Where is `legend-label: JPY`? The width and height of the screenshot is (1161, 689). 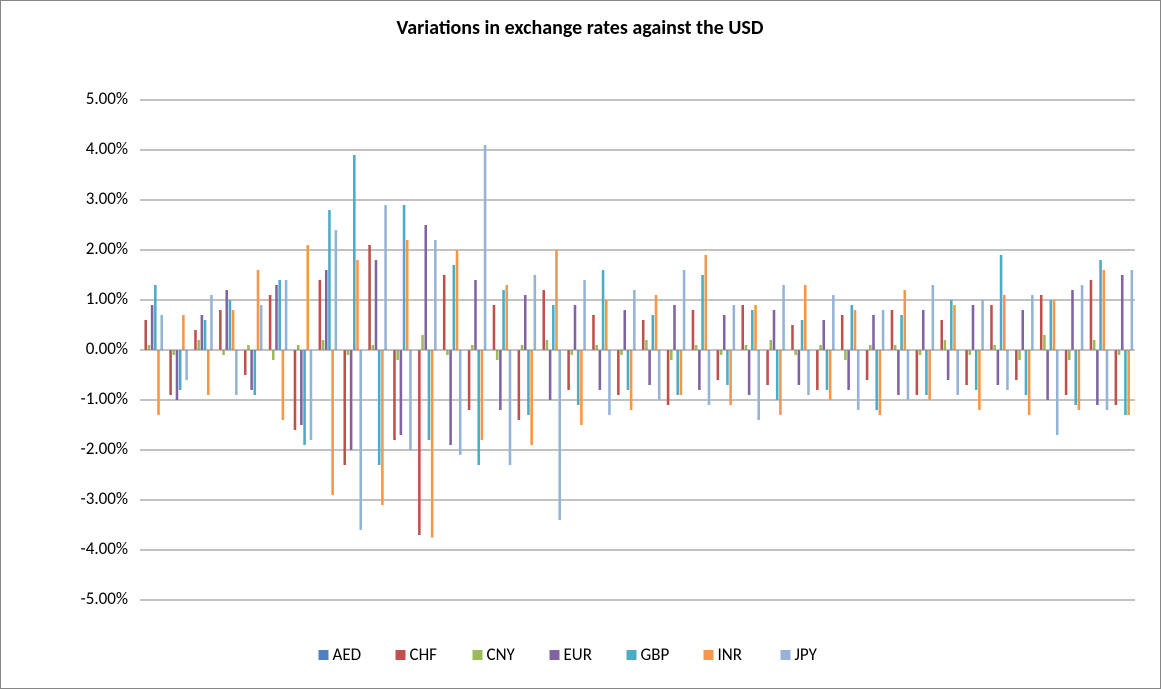
legend-label: JPY is located at coordinates (806, 654).